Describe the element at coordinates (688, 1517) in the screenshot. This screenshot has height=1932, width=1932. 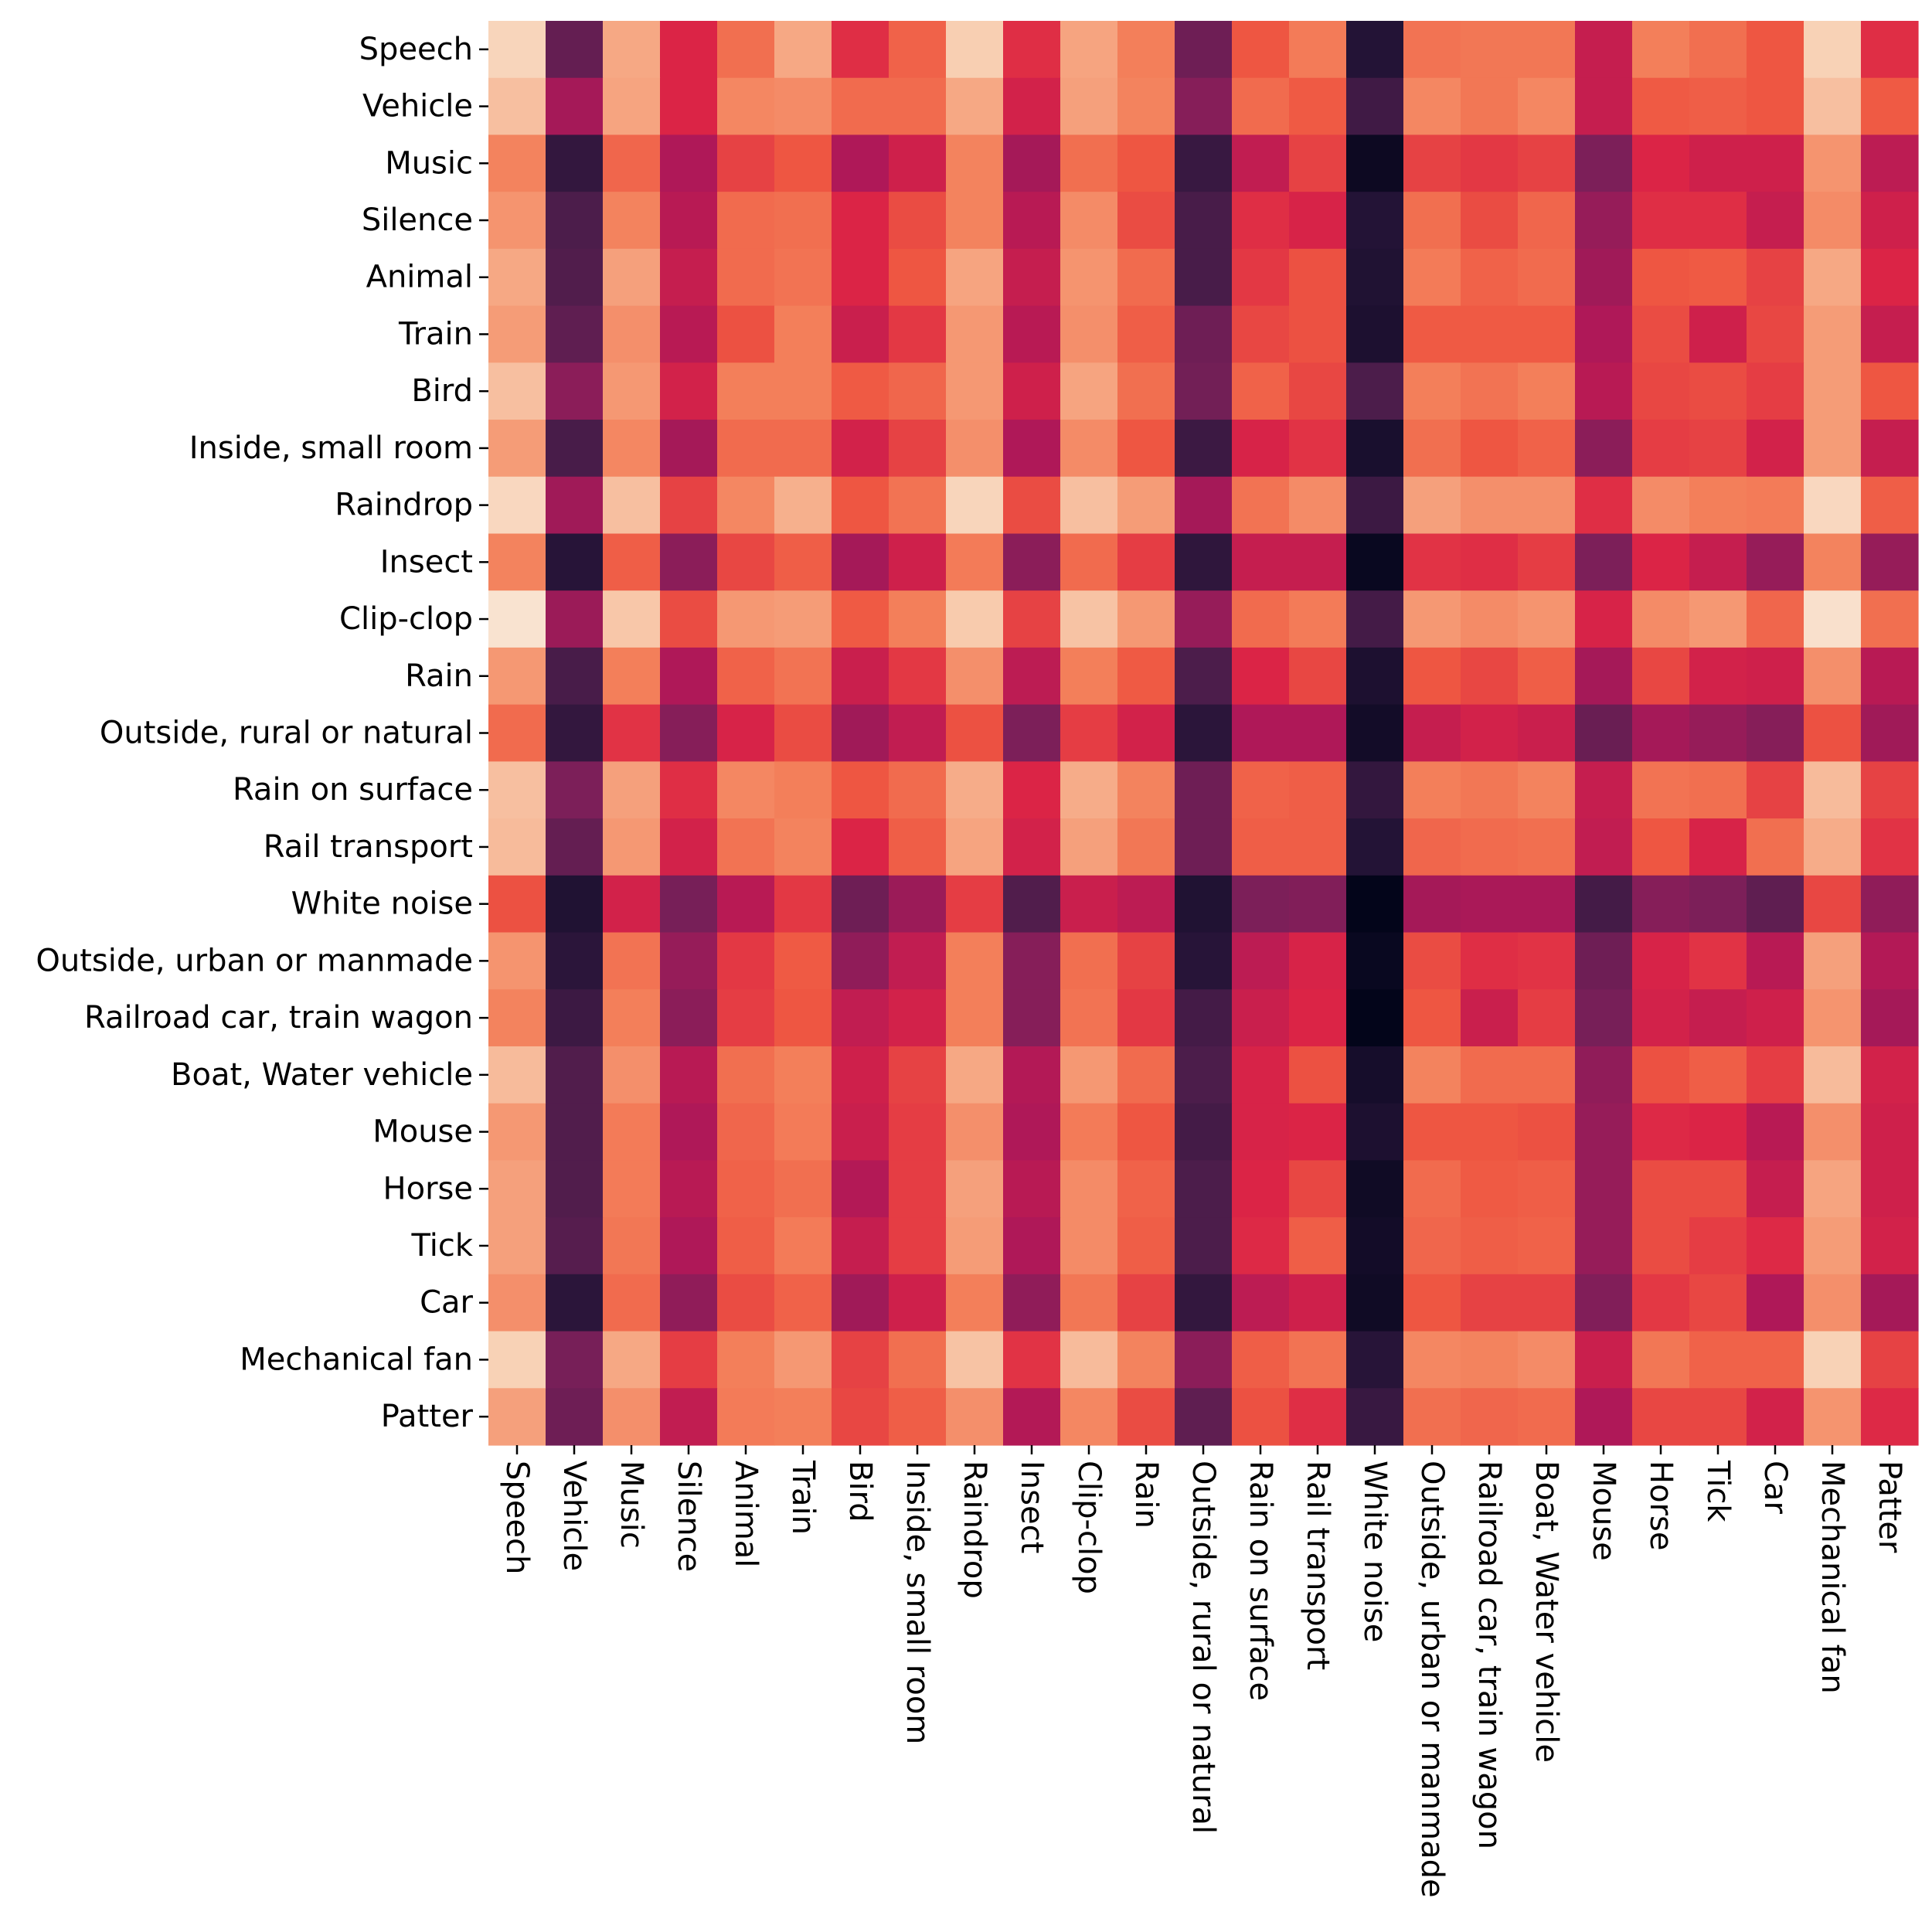
I see `x-tick-label: Silence` at that location.